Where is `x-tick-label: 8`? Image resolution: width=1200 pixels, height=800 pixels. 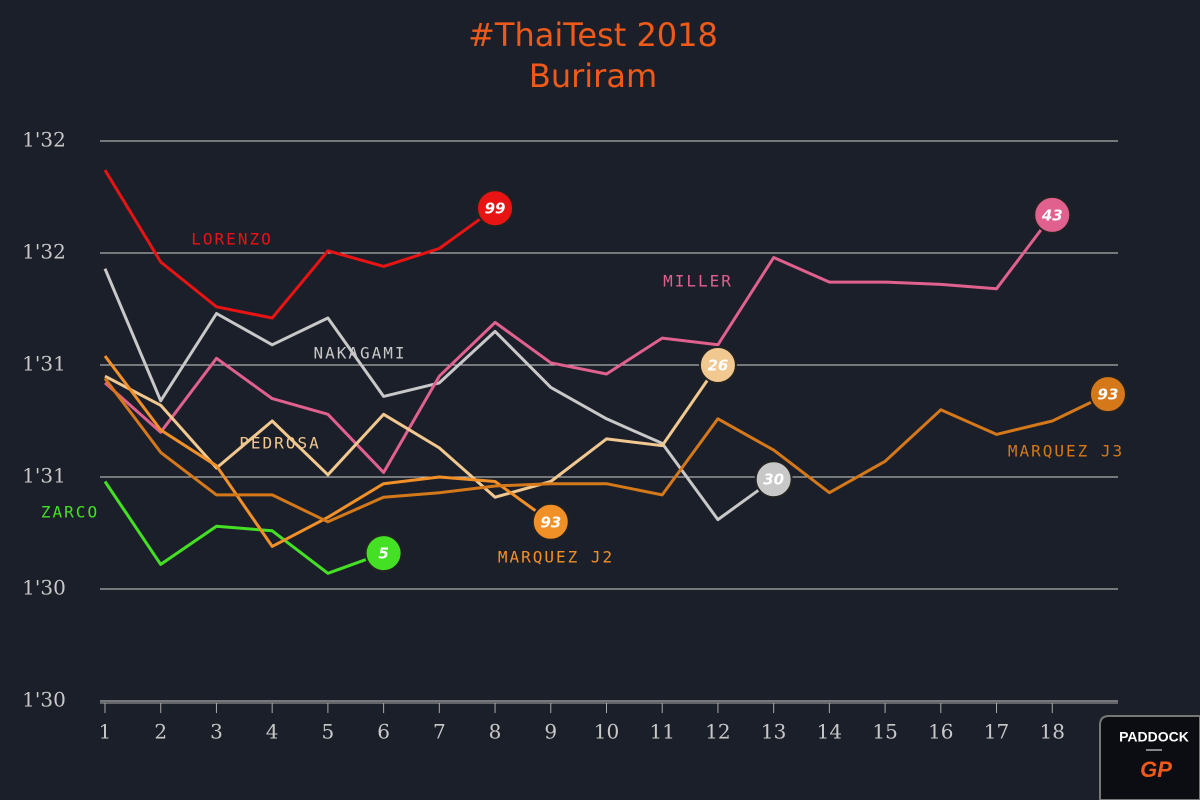
x-tick-label: 8 is located at coordinates (495, 732).